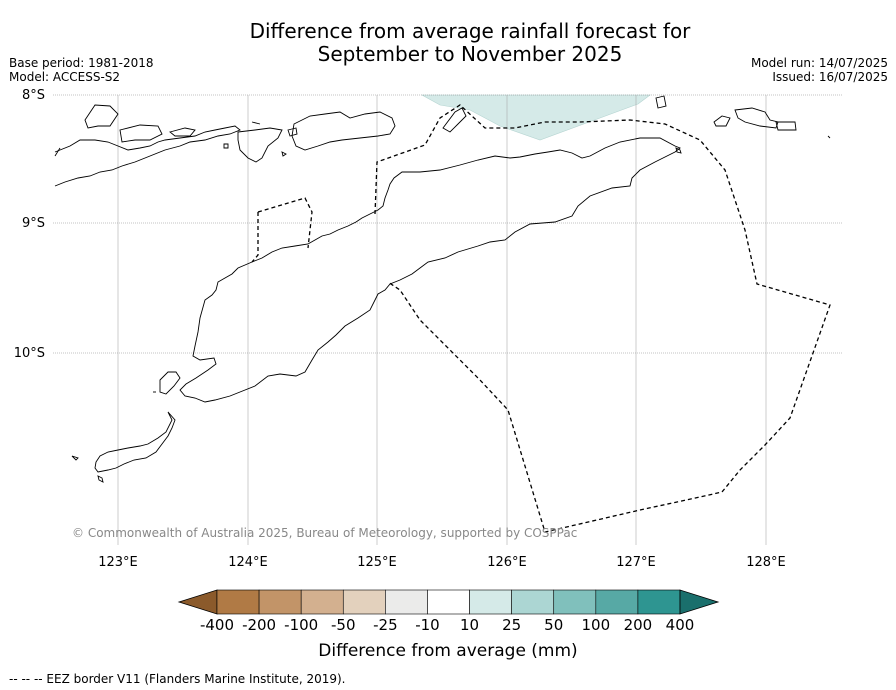 The image size is (896, 690). I want to click on colorbar-tick-label: -200, so click(259, 625).